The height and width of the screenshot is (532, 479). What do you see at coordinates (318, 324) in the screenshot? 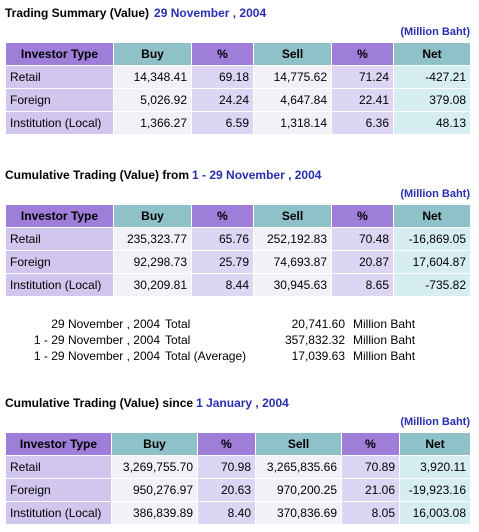
I see `total-value: 20,741.60` at bounding box center [318, 324].